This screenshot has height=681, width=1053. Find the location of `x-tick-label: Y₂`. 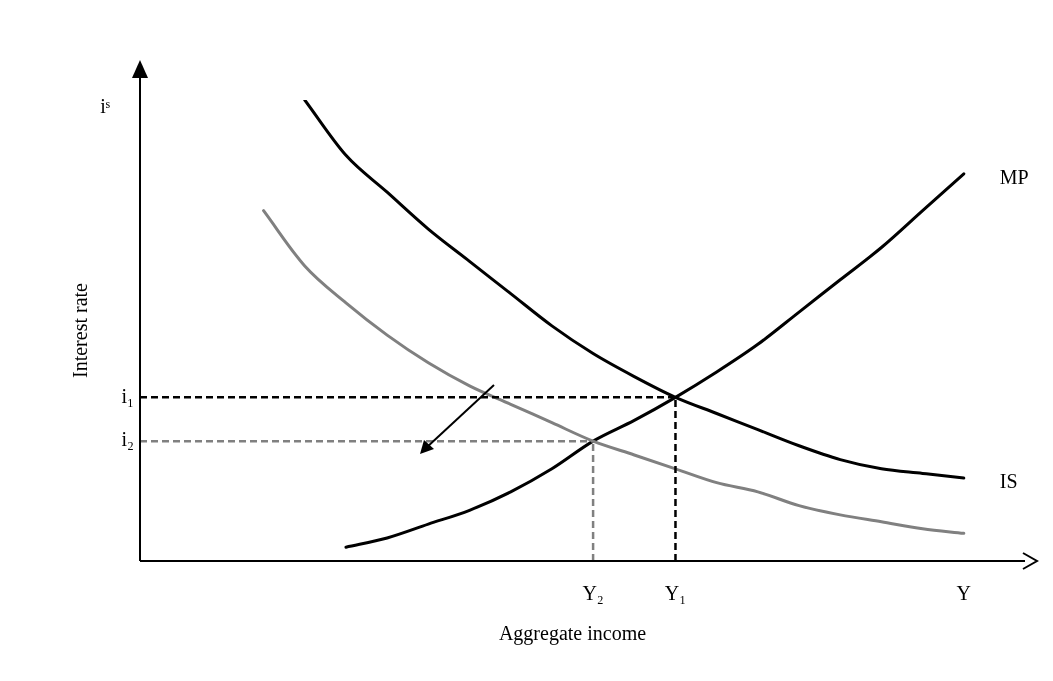

x-tick-label: Y₂ is located at coordinates (593, 593).